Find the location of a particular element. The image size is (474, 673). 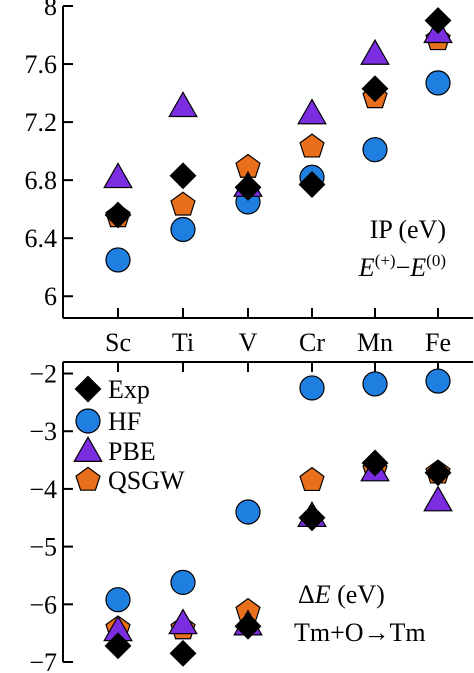

be-y-tick-label: −6 is located at coordinates (43, 604).